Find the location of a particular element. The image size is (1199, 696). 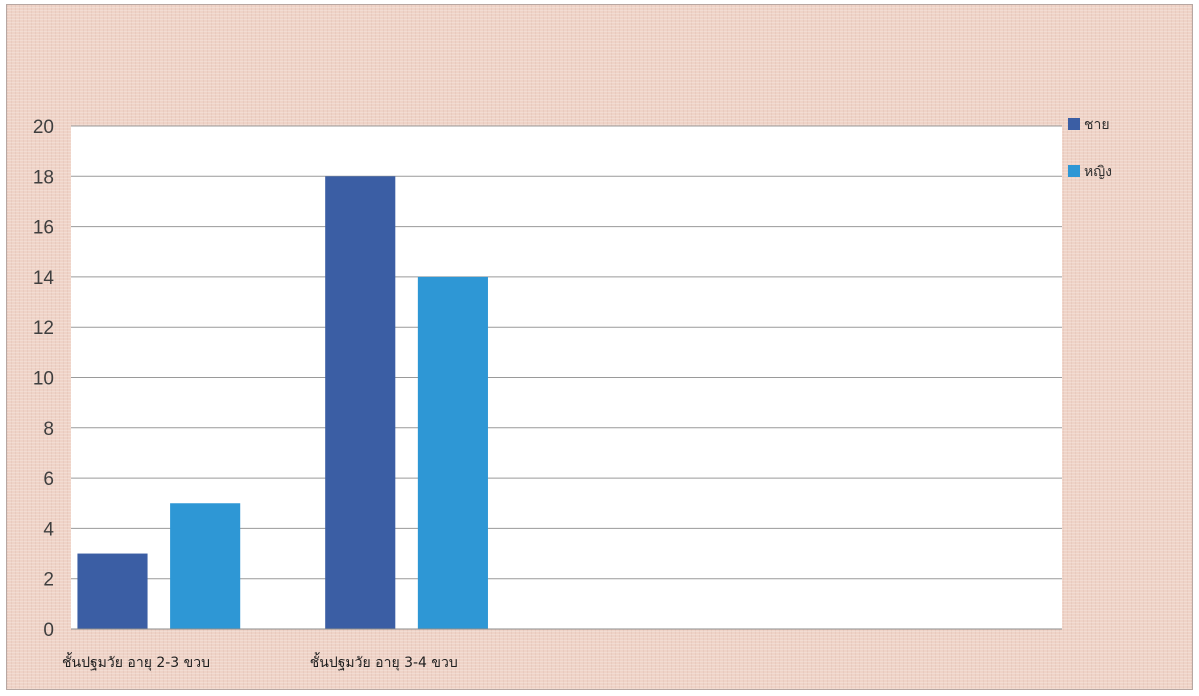

x-category-label: ชั้นปฐมวัย อายุ 2-3 ขวบ is located at coordinates (136, 661).